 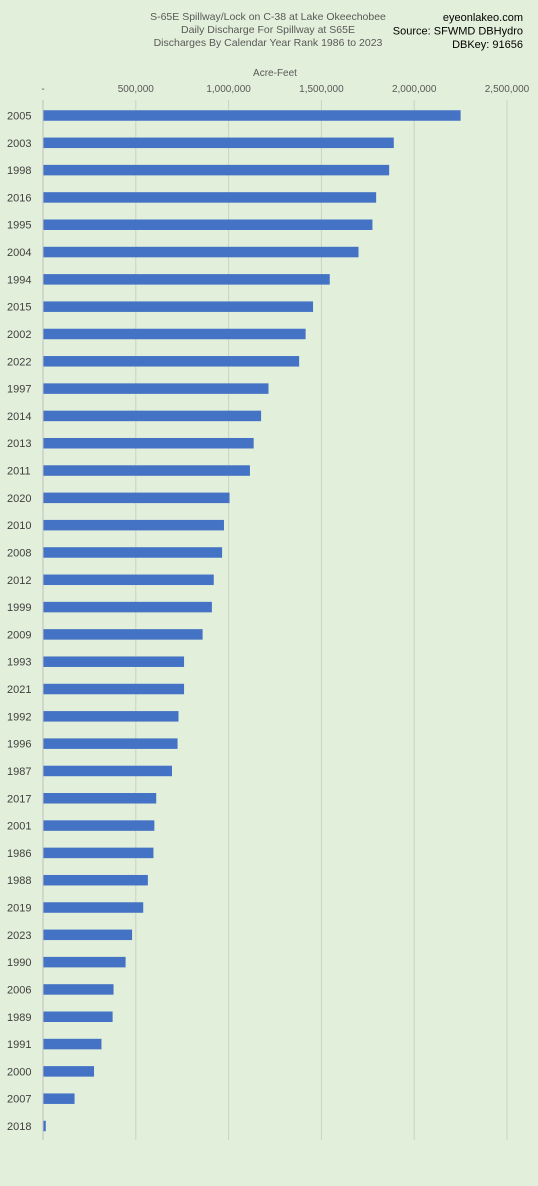 What do you see at coordinates (114, 689) in the screenshot?
I see `bar-2021` at bounding box center [114, 689].